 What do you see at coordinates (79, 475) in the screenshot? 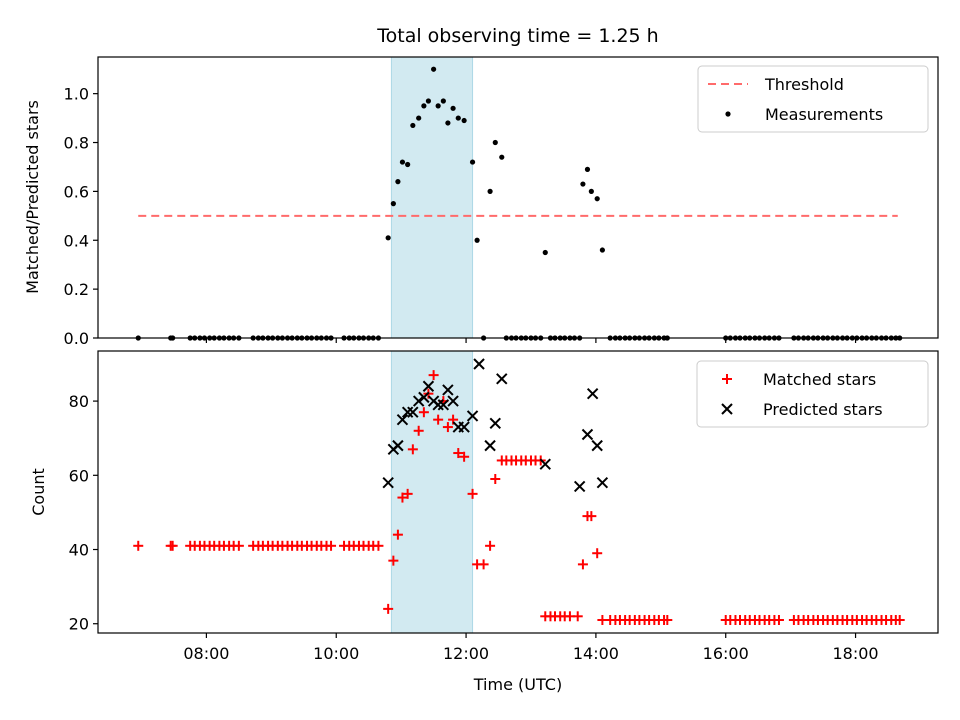
I see `y-tick-label: 60` at bounding box center [79, 475].